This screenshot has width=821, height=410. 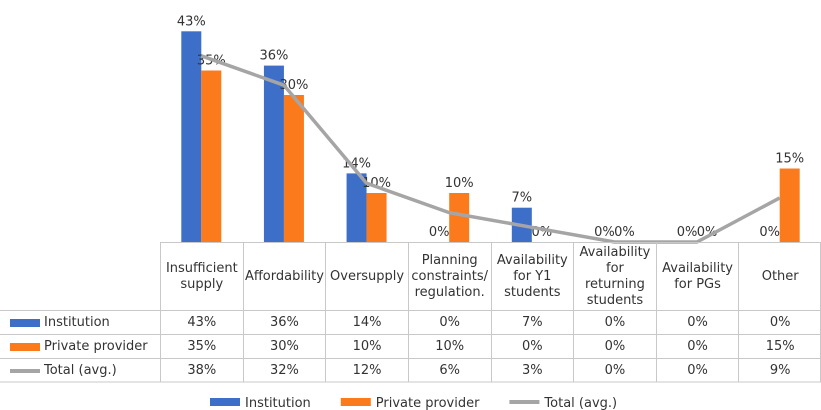 What do you see at coordinates (697, 276) in the screenshot?
I see `table-header: Availability for PGs` at bounding box center [697, 276].